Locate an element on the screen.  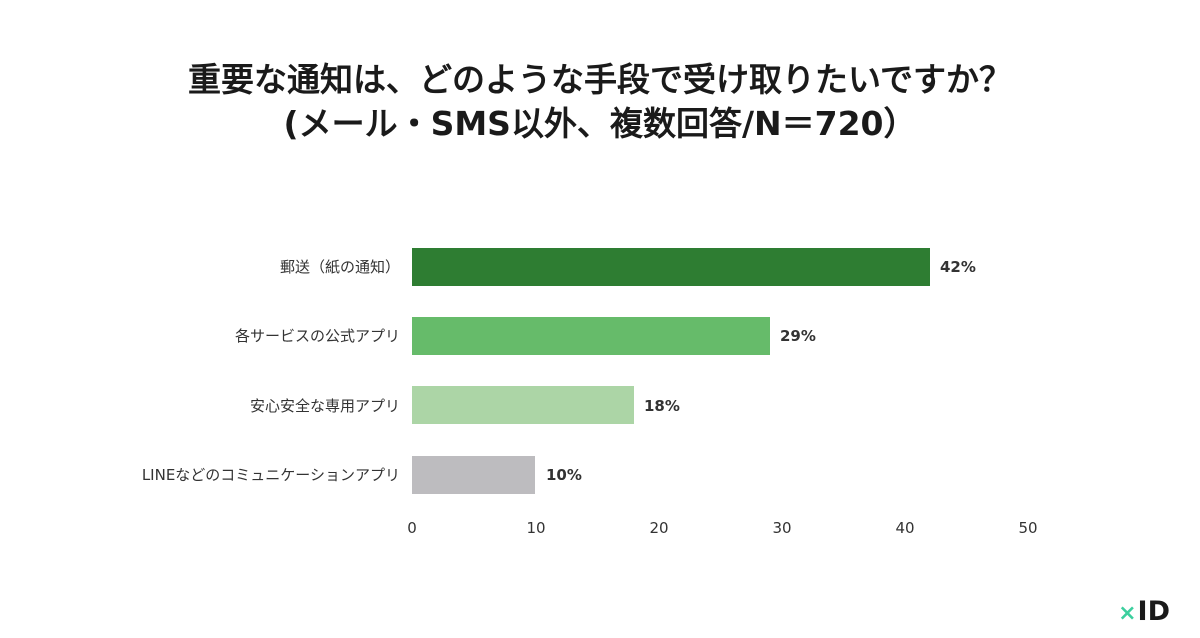
x-tick: 20 is located at coordinates (659, 528).